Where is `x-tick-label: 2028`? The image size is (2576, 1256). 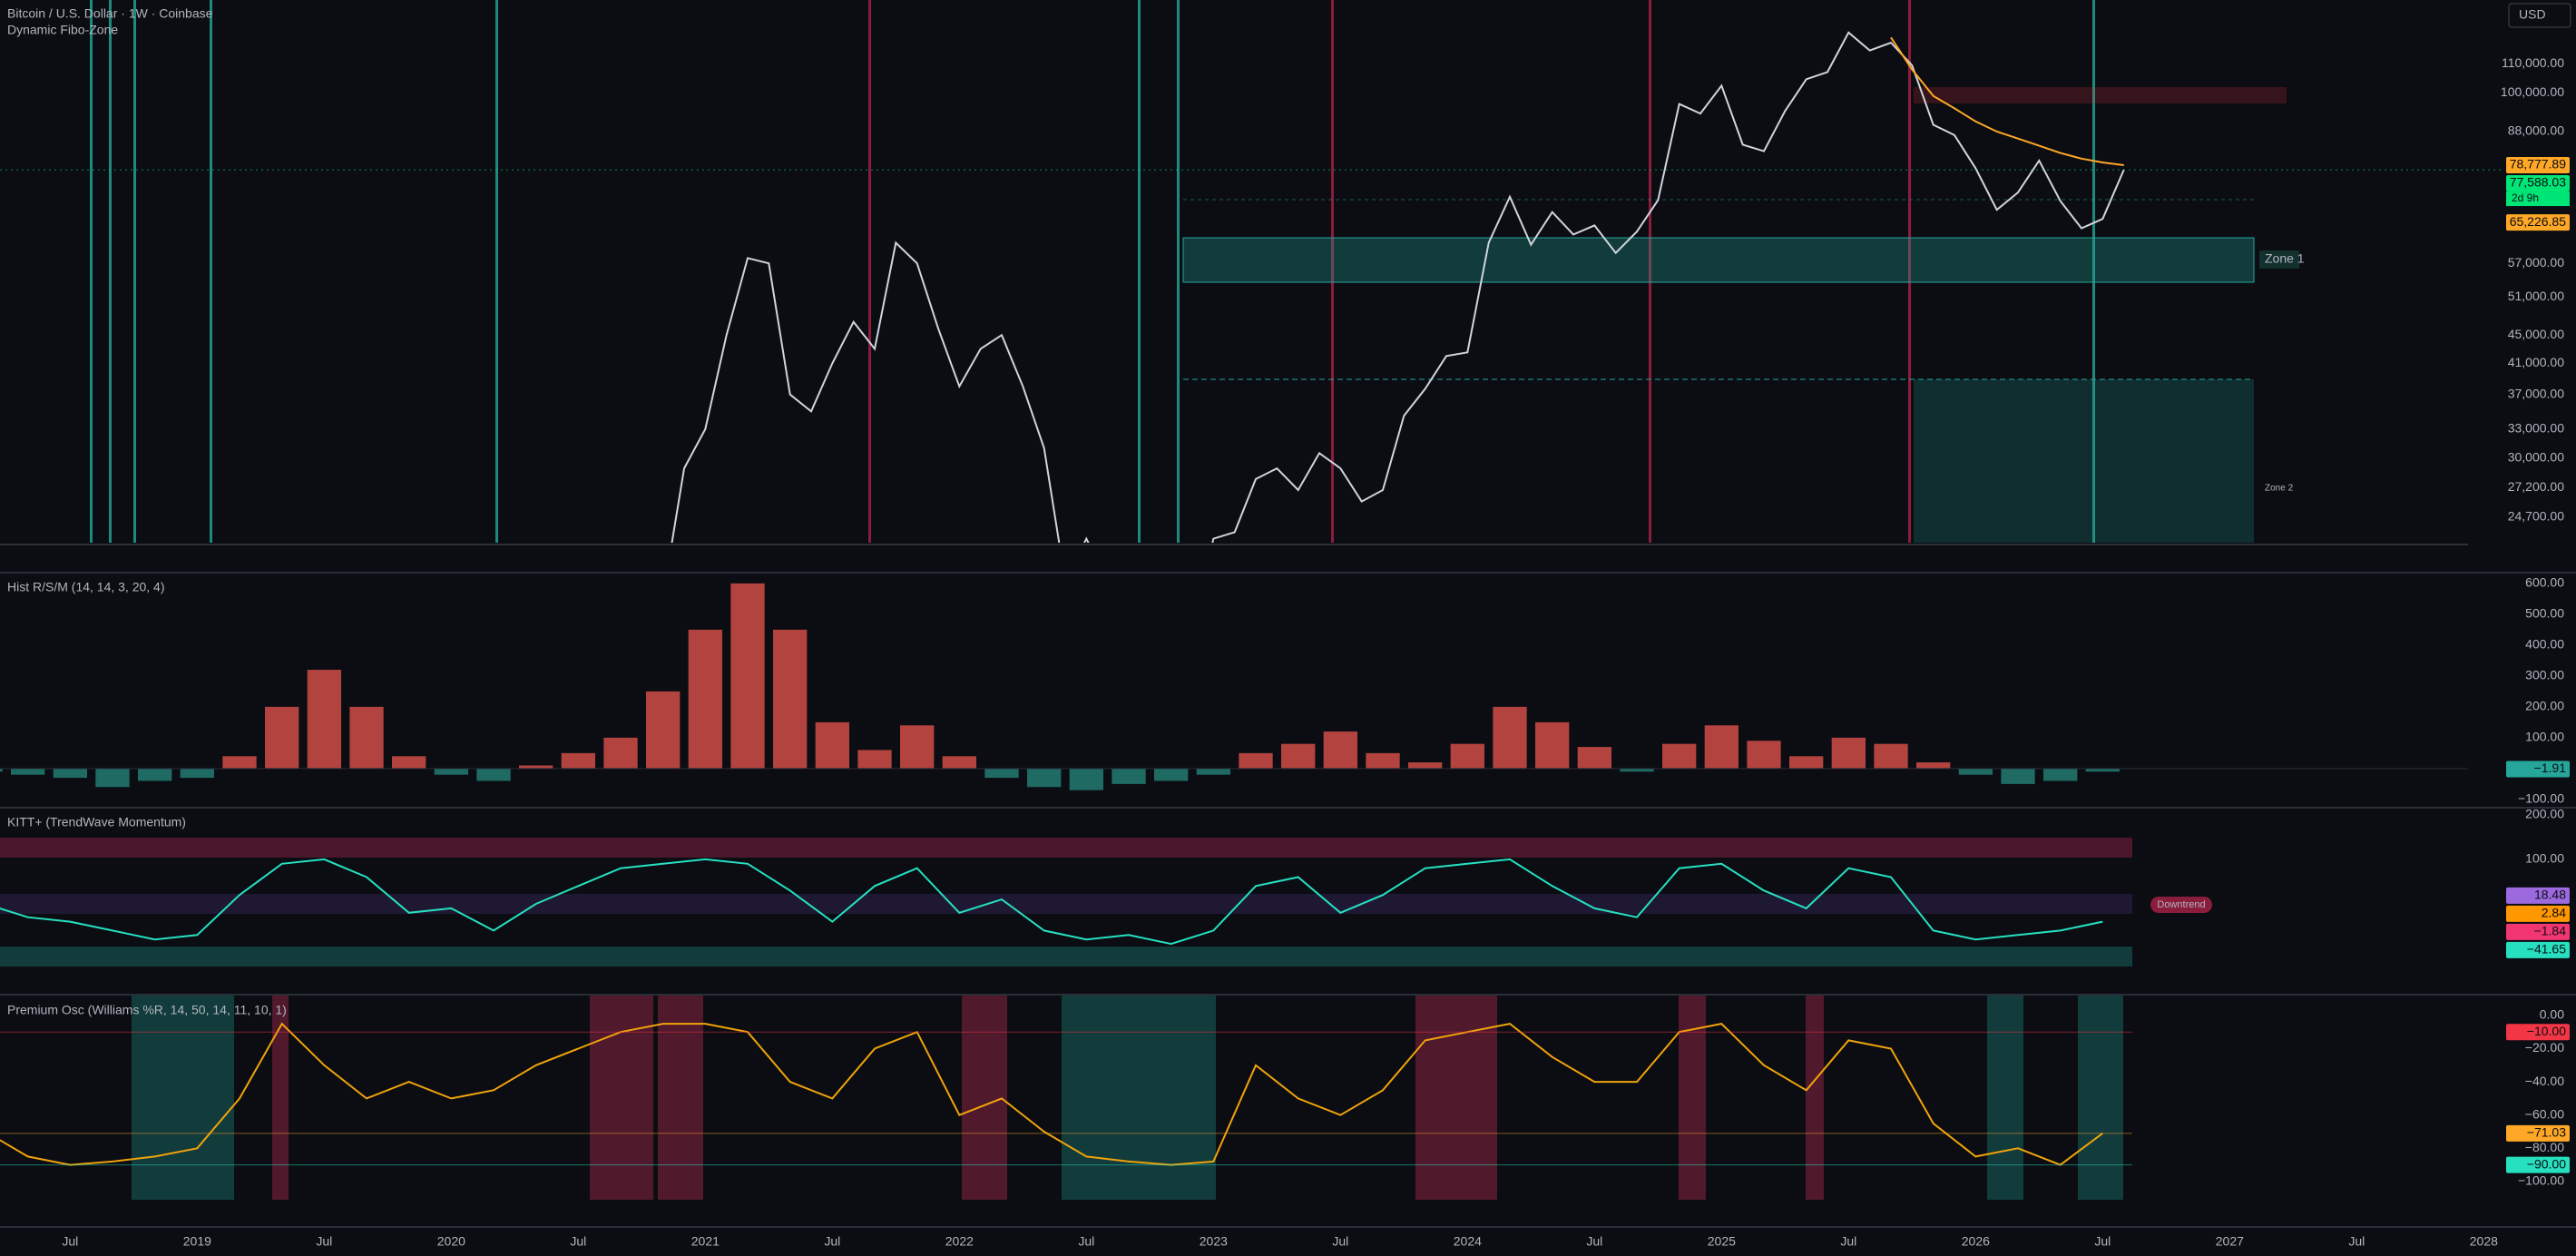
x-tick-label: 2028 is located at coordinates (2484, 1241).